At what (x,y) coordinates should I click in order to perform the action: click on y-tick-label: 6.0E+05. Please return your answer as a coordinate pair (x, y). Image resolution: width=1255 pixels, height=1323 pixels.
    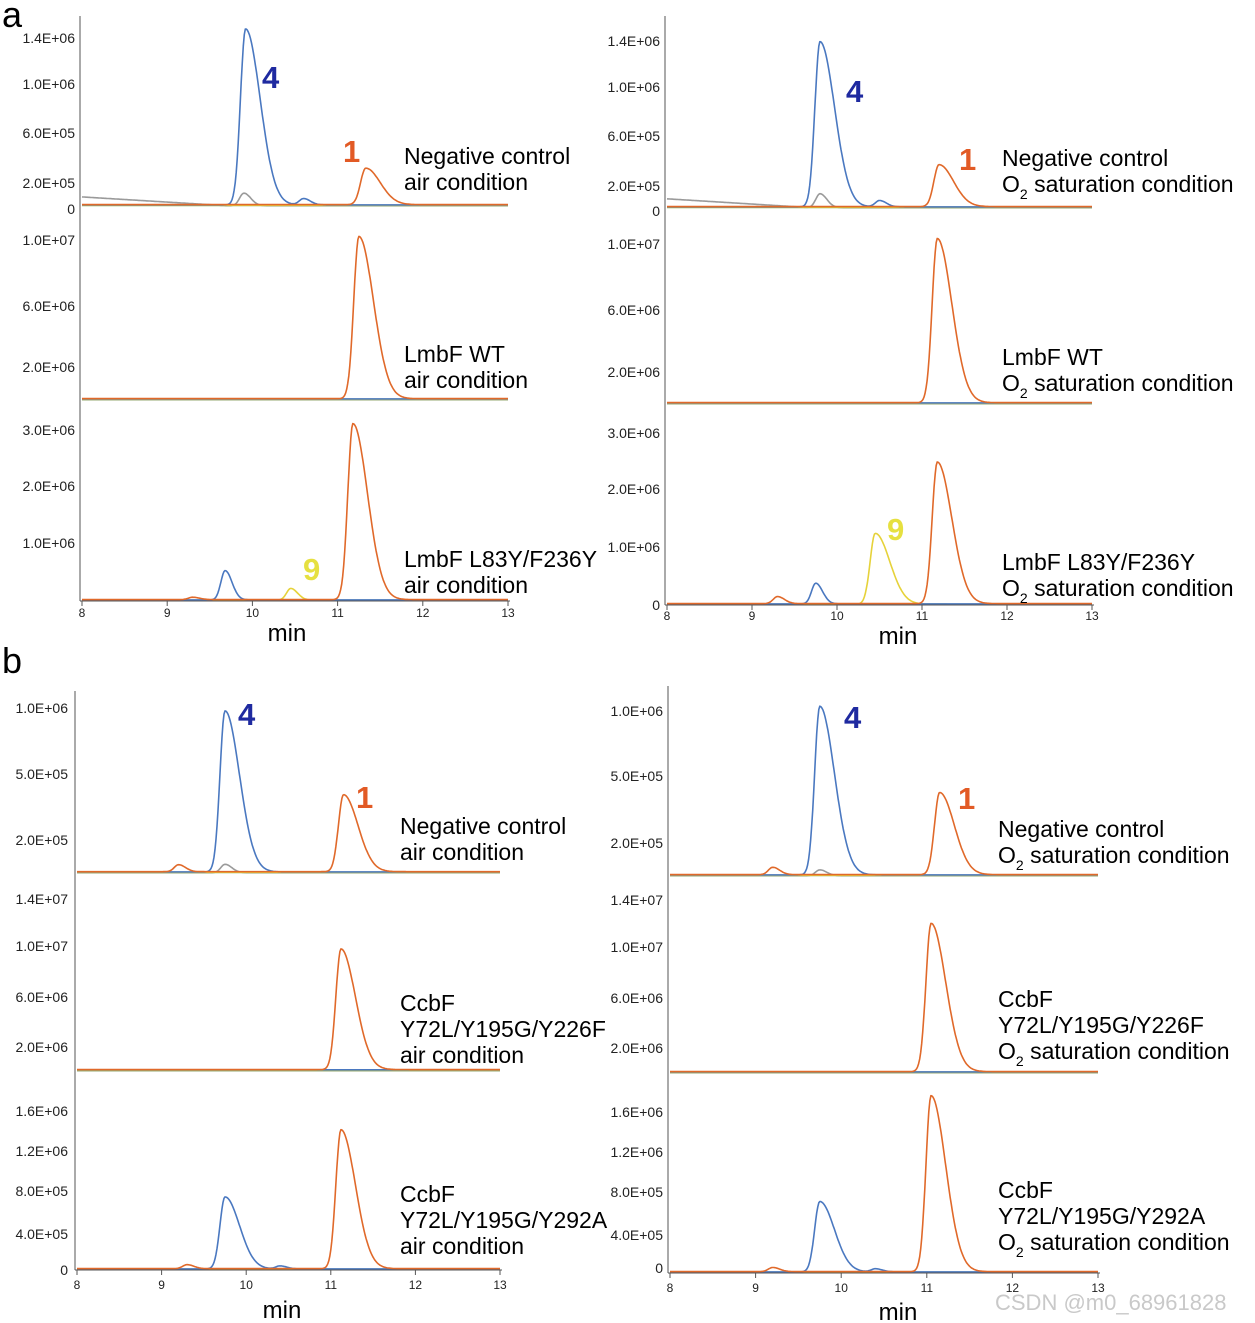
    Looking at the image, I should click on (633, 136).